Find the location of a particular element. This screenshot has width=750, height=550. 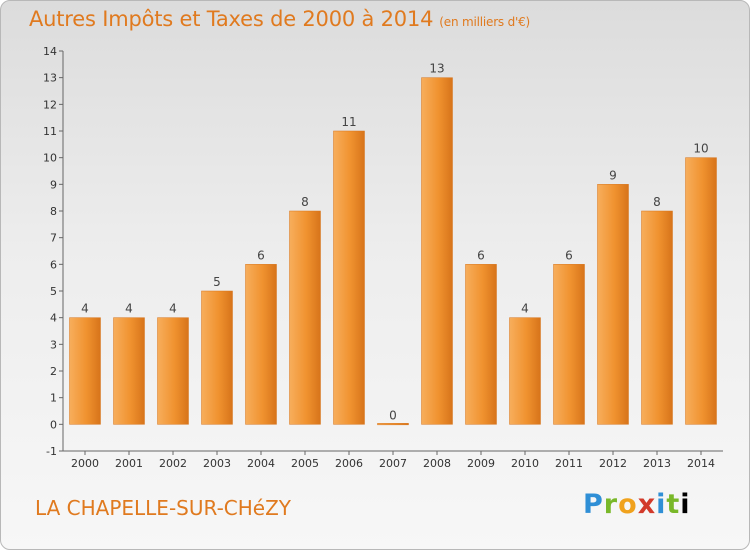

y-tick-label: 9 is located at coordinates (53, 184).